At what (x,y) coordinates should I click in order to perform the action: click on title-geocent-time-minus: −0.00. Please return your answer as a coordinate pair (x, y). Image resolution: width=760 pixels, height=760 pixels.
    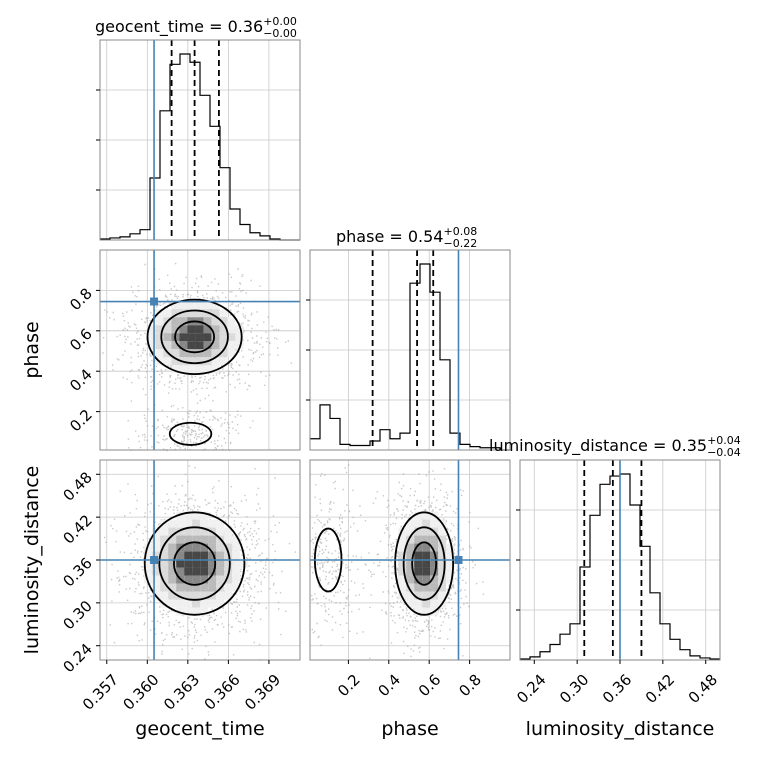
    Looking at the image, I should click on (280, 33).